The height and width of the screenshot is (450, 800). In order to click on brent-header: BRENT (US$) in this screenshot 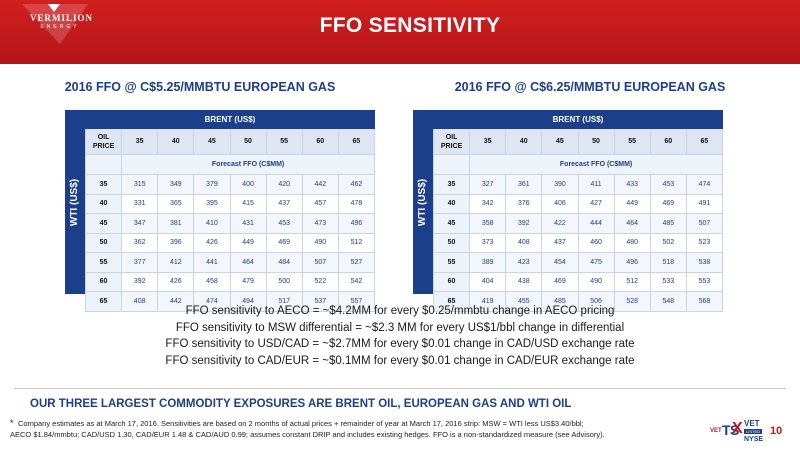, I will do `click(230, 119)`.